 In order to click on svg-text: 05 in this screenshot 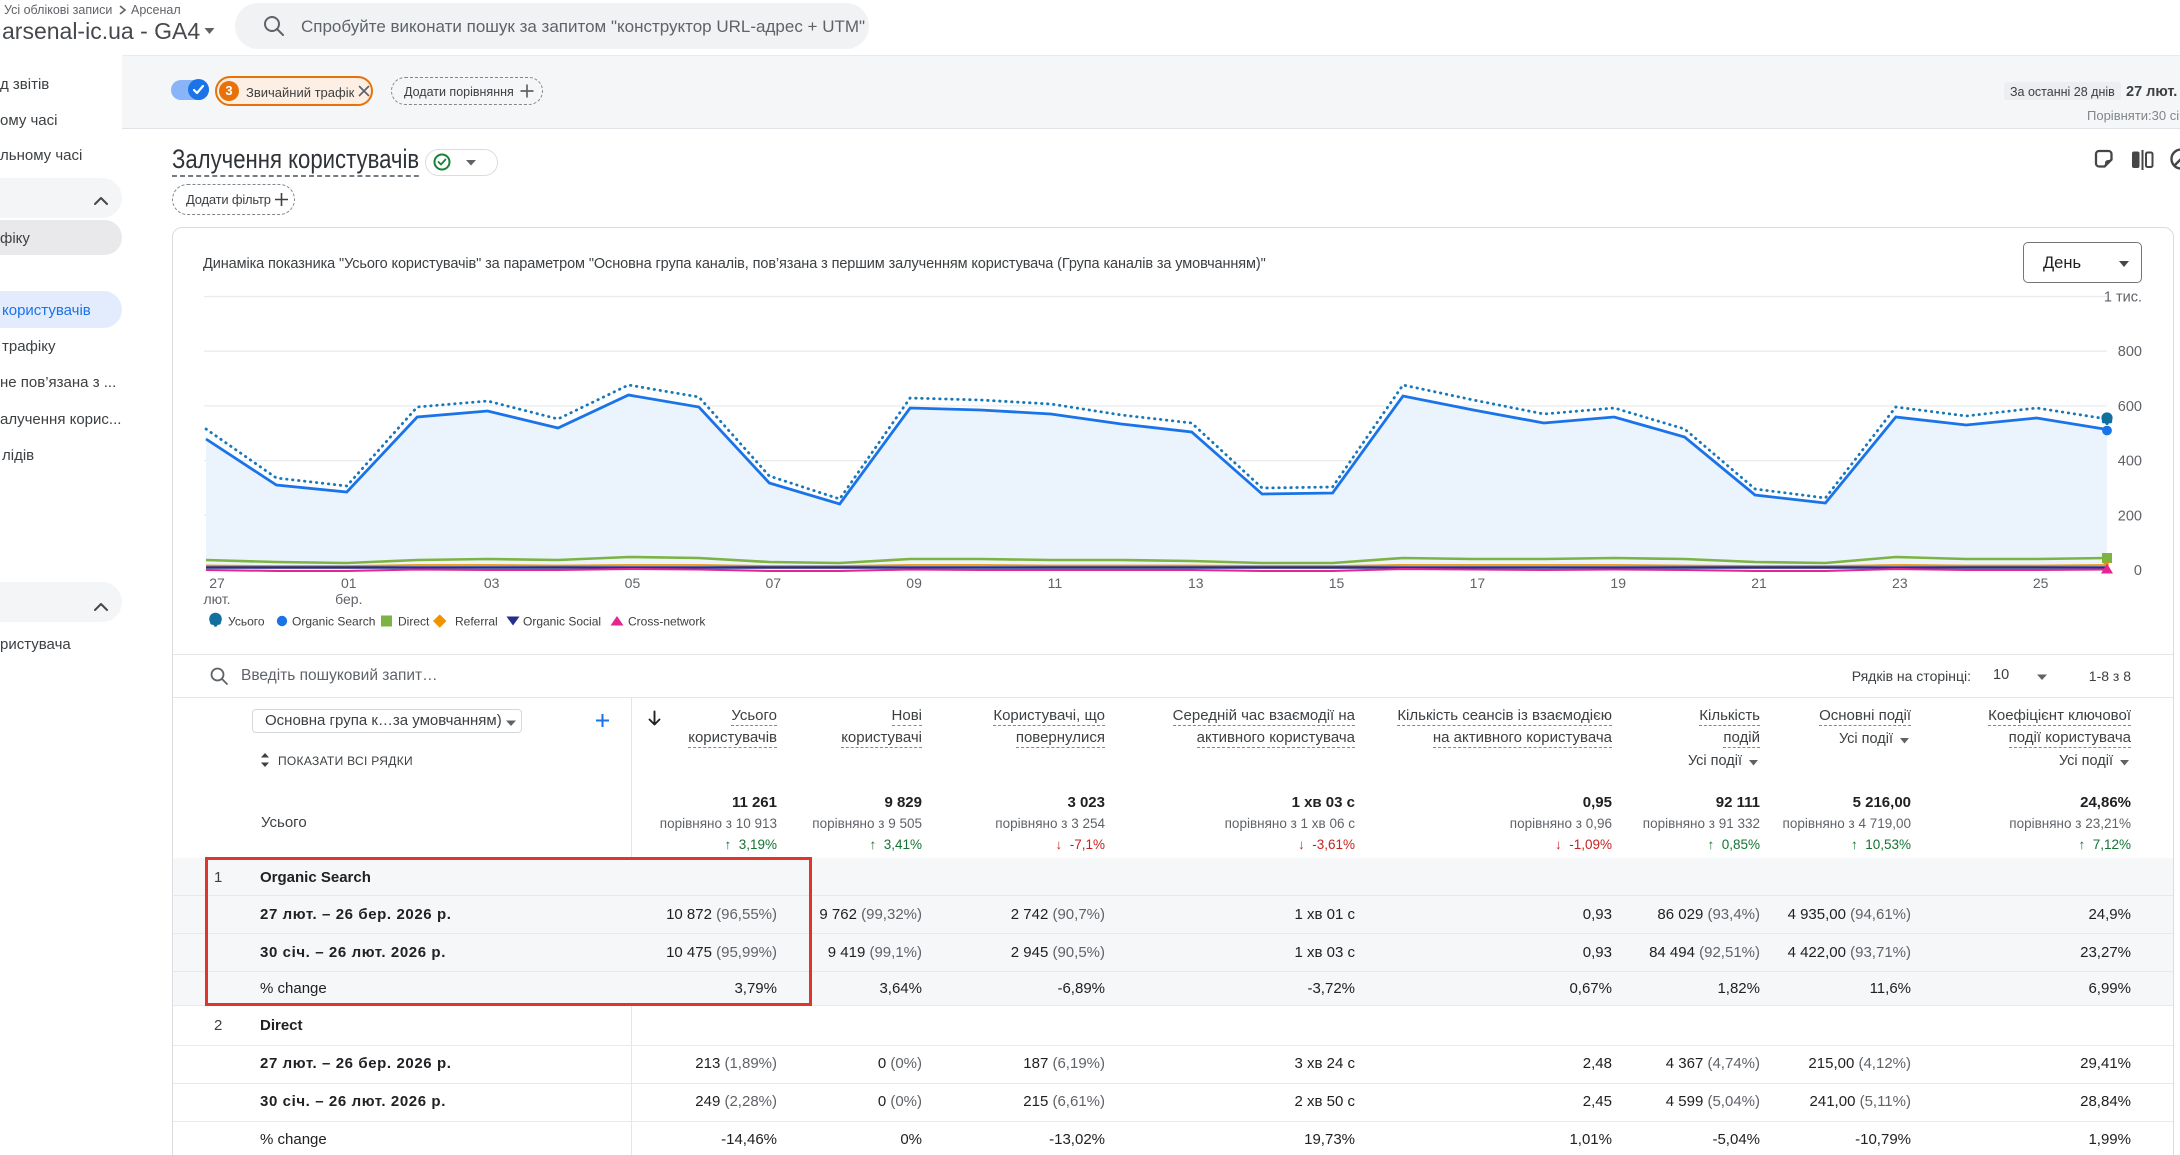, I will do `click(633, 583)`.